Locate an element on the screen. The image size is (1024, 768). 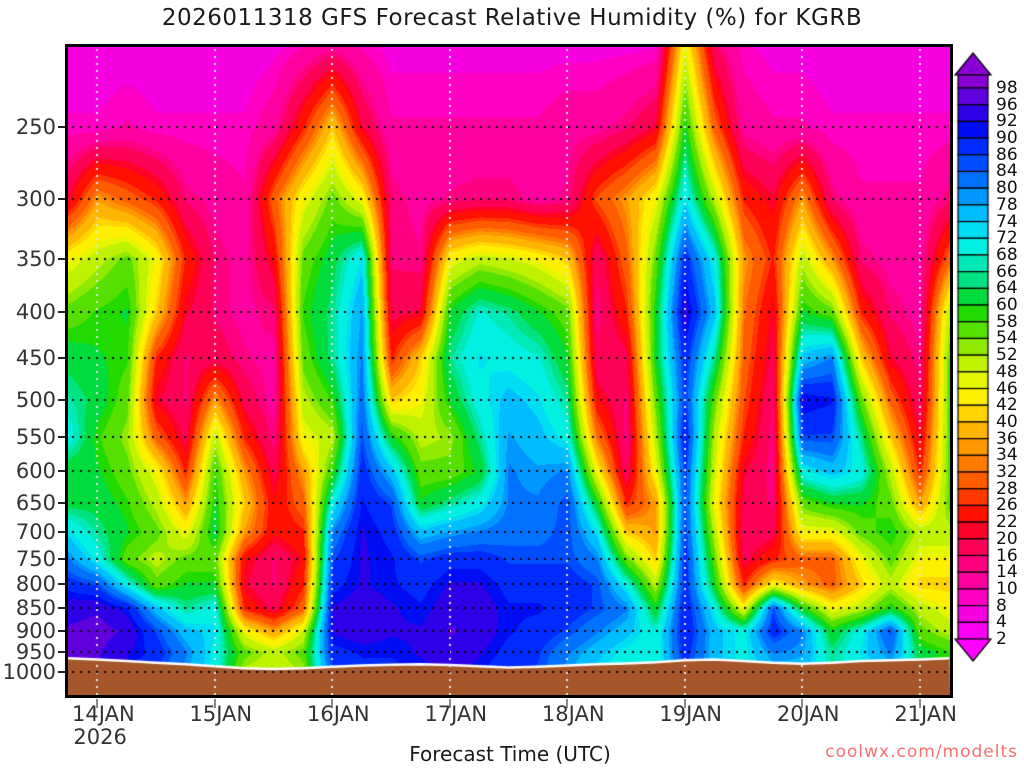
watermark: coolwx.com/modelts is located at coordinates (921, 752).